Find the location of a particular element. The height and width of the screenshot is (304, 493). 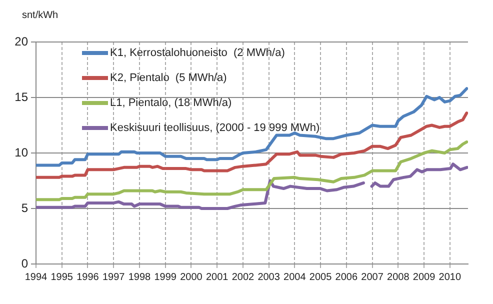

x-tick-label: 1998 is located at coordinates (140, 277).